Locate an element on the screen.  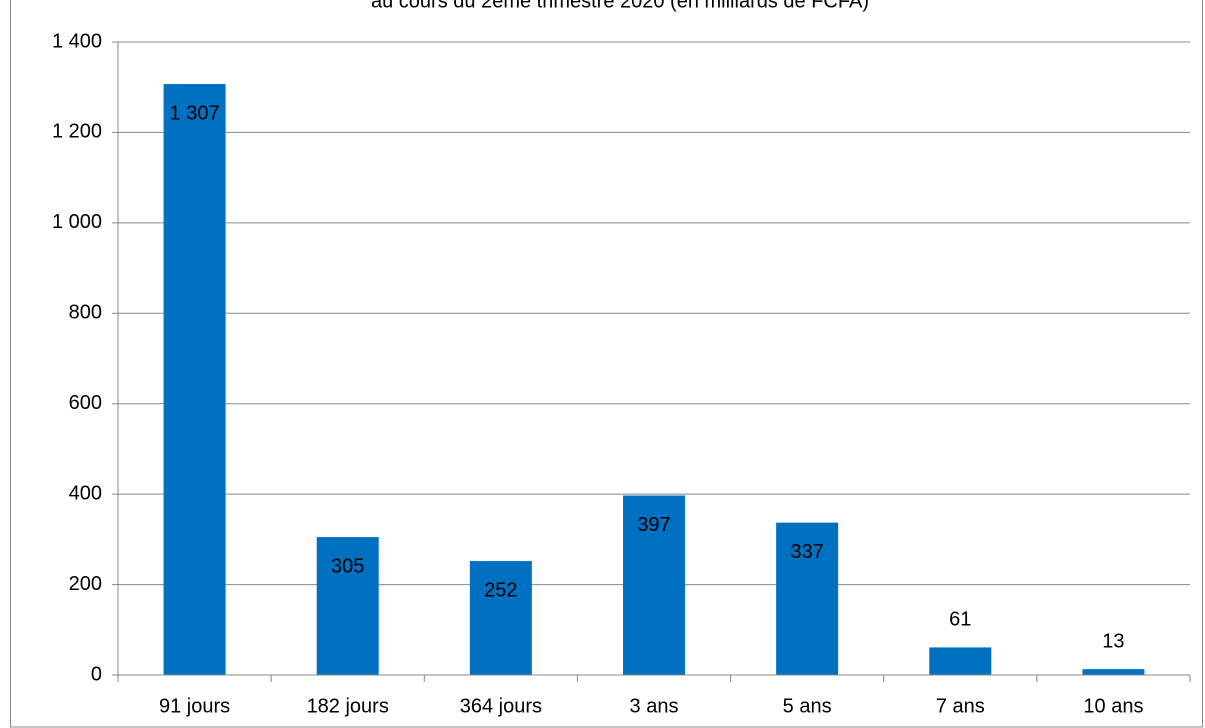
x-tick-label: 91 jours is located at coordinates (194, 706).